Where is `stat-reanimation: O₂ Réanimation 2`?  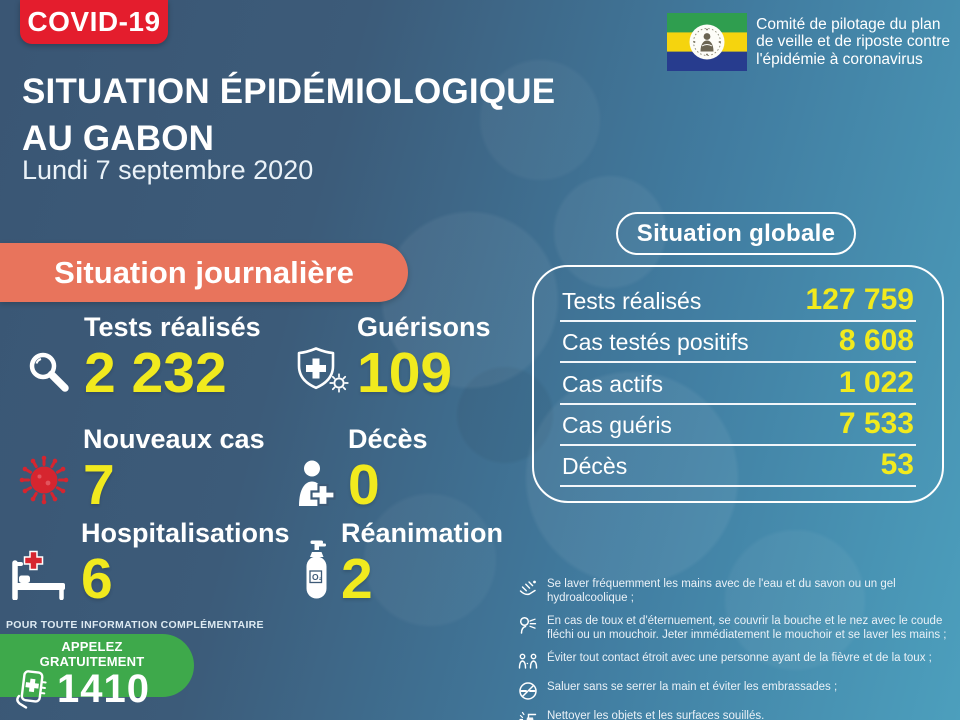
stat-reanimation: O₂ Réanimation 2 is located at coordinates (404, 564).